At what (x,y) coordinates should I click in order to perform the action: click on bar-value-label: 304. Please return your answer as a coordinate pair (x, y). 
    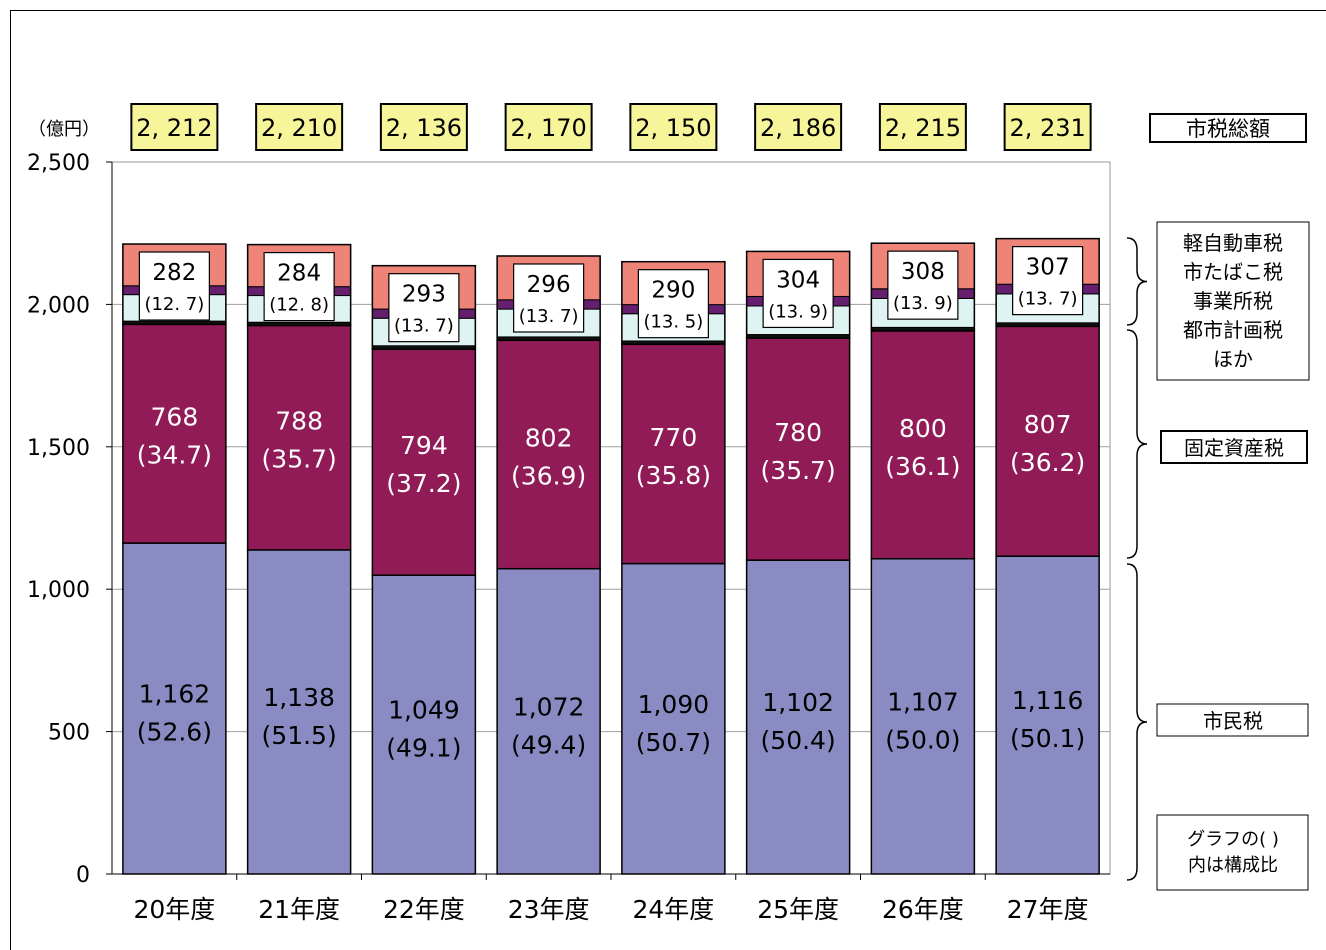
    Looking at the image, I should click on (798, 280).